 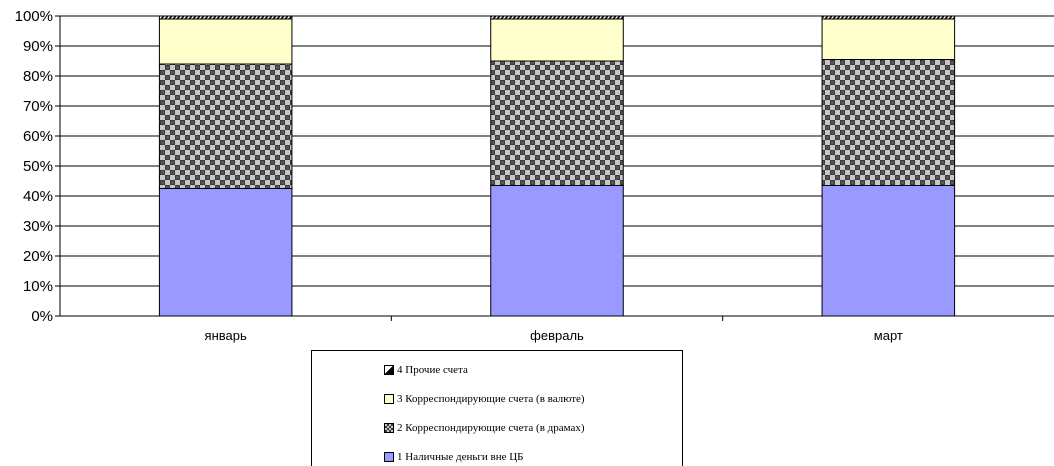 I want to click on legend-item-cash: 1 Наличные деньги вне ЦБ, so click(x=454, y=457).